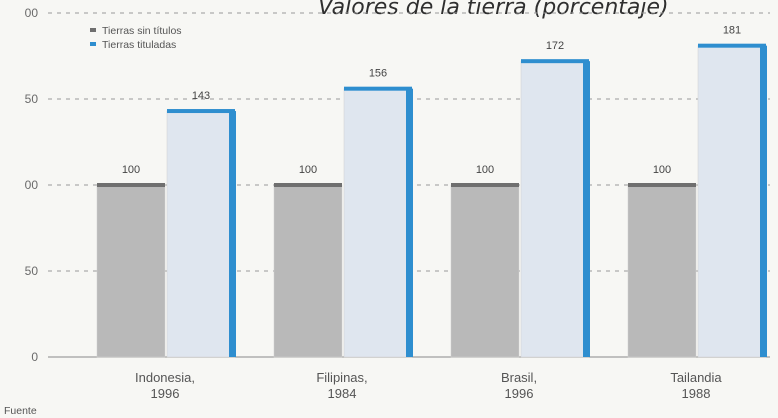 This screenshot has height=418, width=778. I want to click on legend-item-untitled: Tierras sin títulos, so click(136, 31).